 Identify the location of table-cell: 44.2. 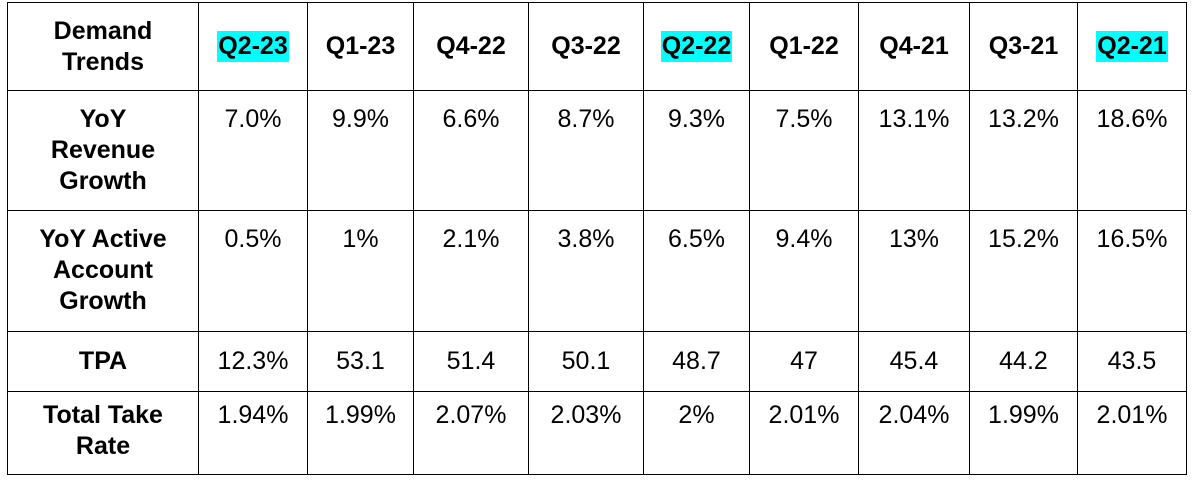
(1023, 361).